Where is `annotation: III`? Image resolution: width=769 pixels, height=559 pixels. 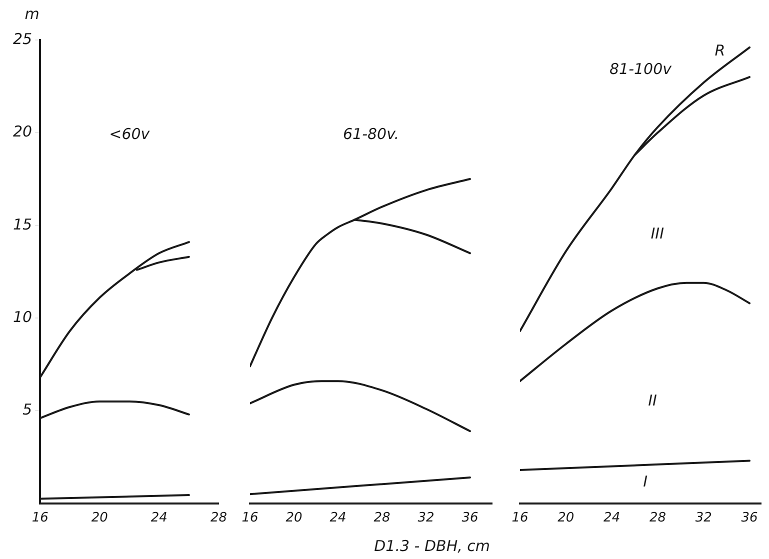
annotation: III is located at coordinates (657, 233).